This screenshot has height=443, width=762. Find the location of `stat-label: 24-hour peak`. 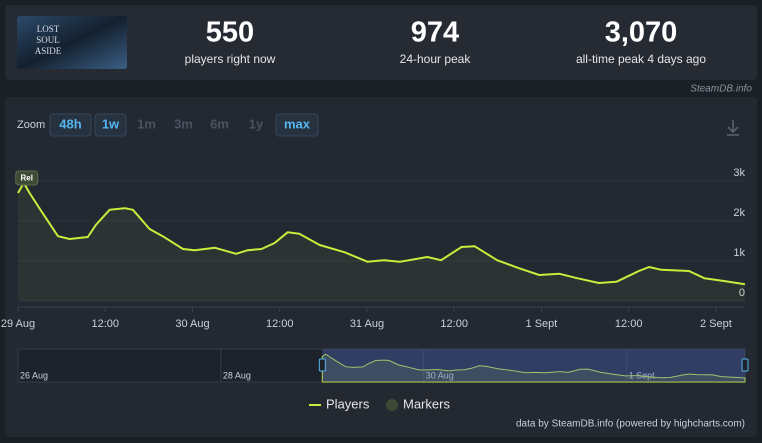

stat-label: 24-hour peak is located at coordinates (436, 59).